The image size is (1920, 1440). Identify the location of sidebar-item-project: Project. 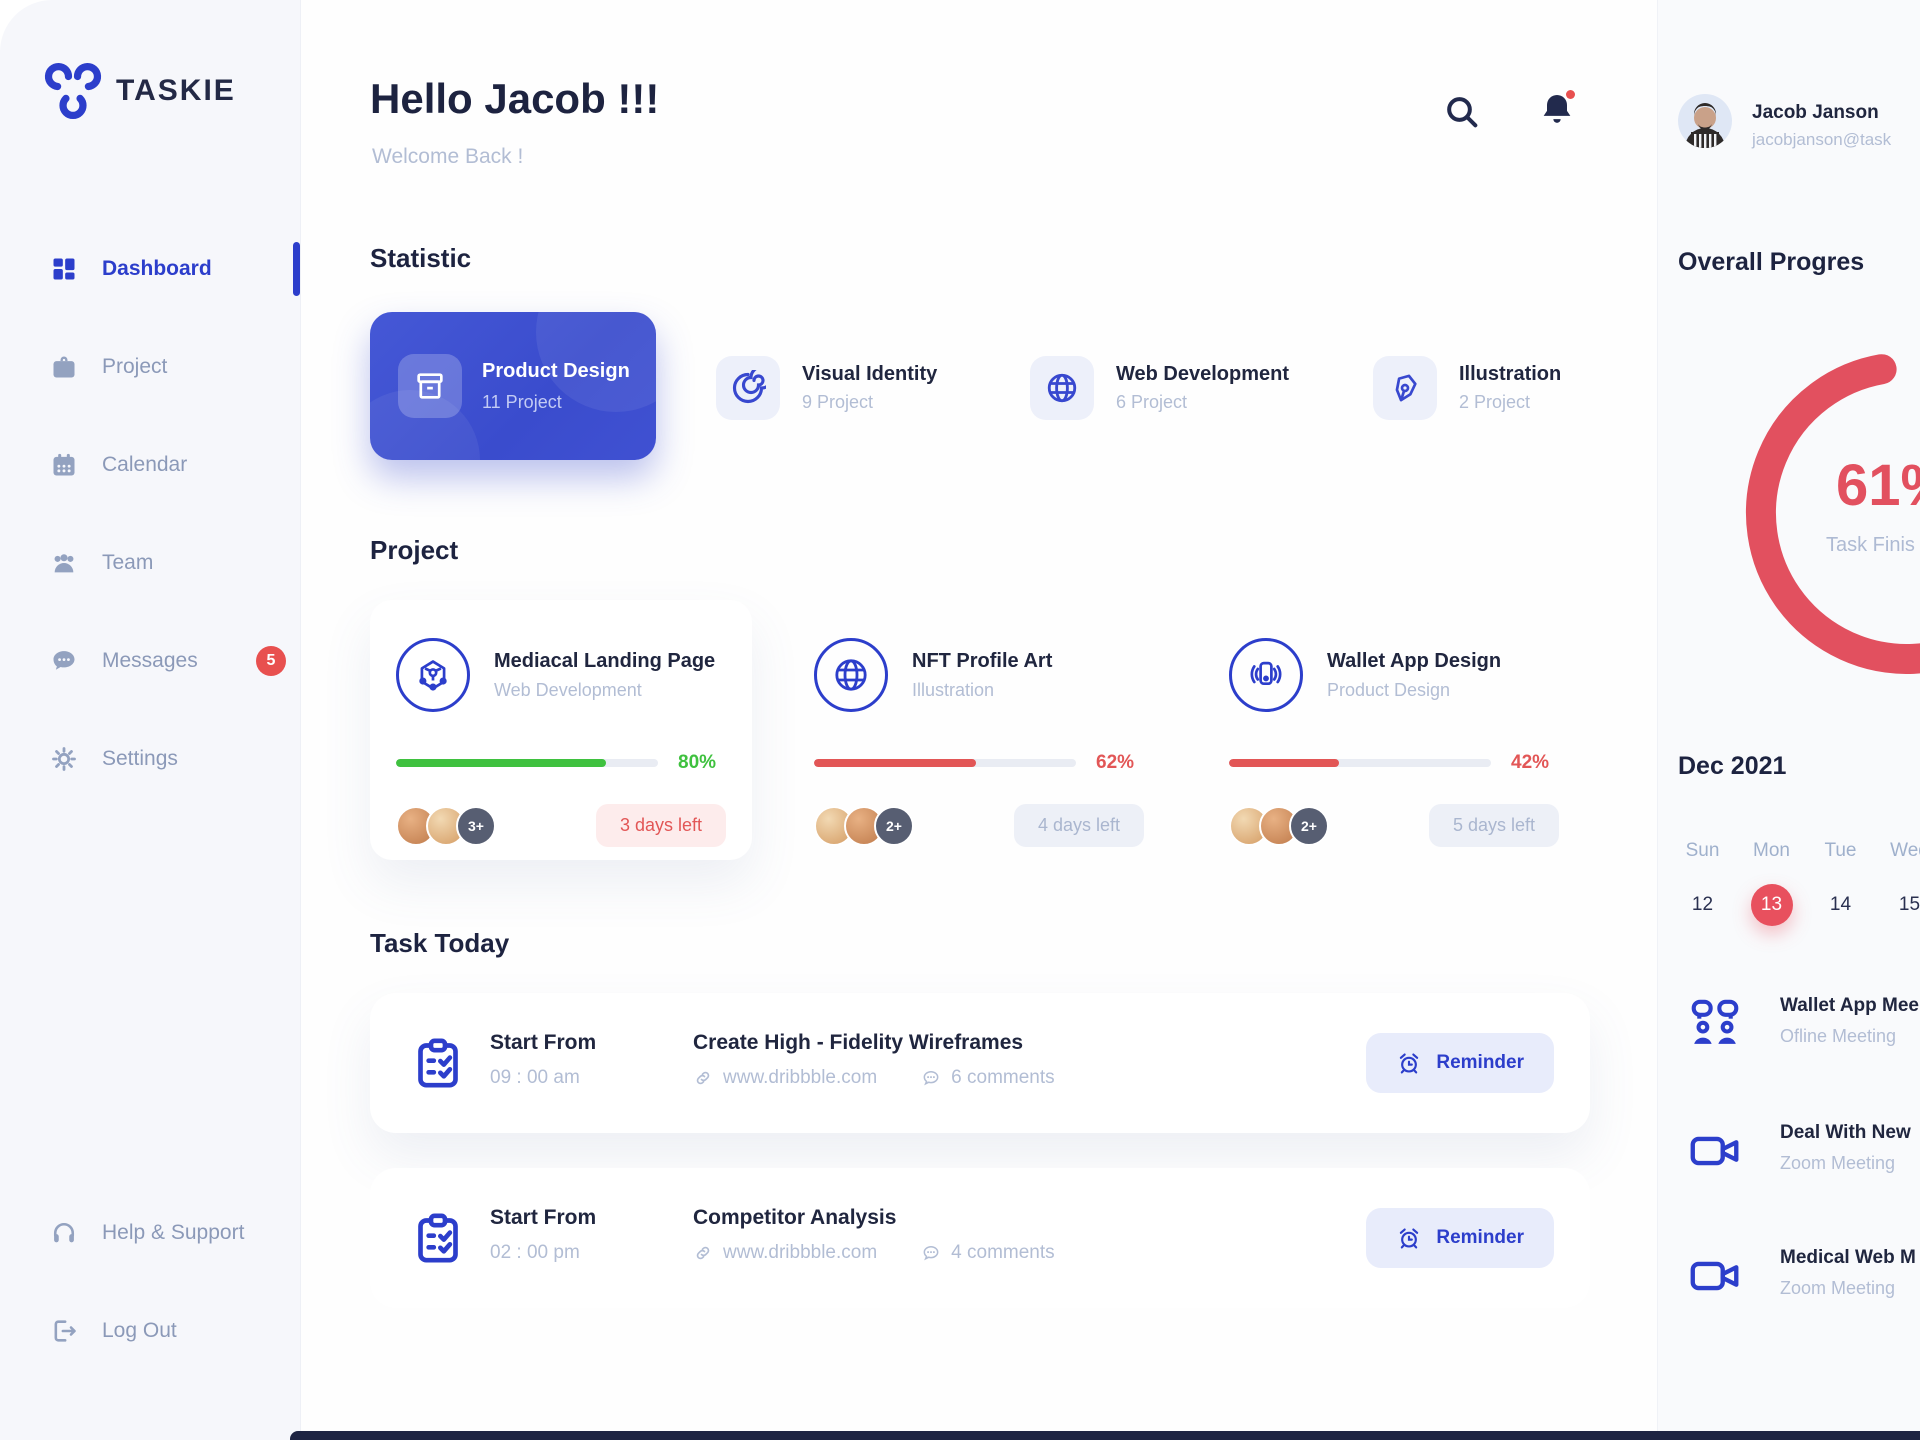
(150, 367).